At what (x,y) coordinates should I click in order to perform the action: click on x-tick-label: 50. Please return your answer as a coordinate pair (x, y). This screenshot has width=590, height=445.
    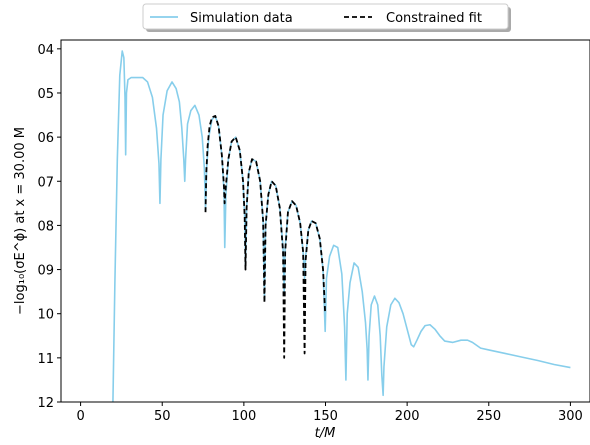
    Looking at the image, I should click on (162, 416).